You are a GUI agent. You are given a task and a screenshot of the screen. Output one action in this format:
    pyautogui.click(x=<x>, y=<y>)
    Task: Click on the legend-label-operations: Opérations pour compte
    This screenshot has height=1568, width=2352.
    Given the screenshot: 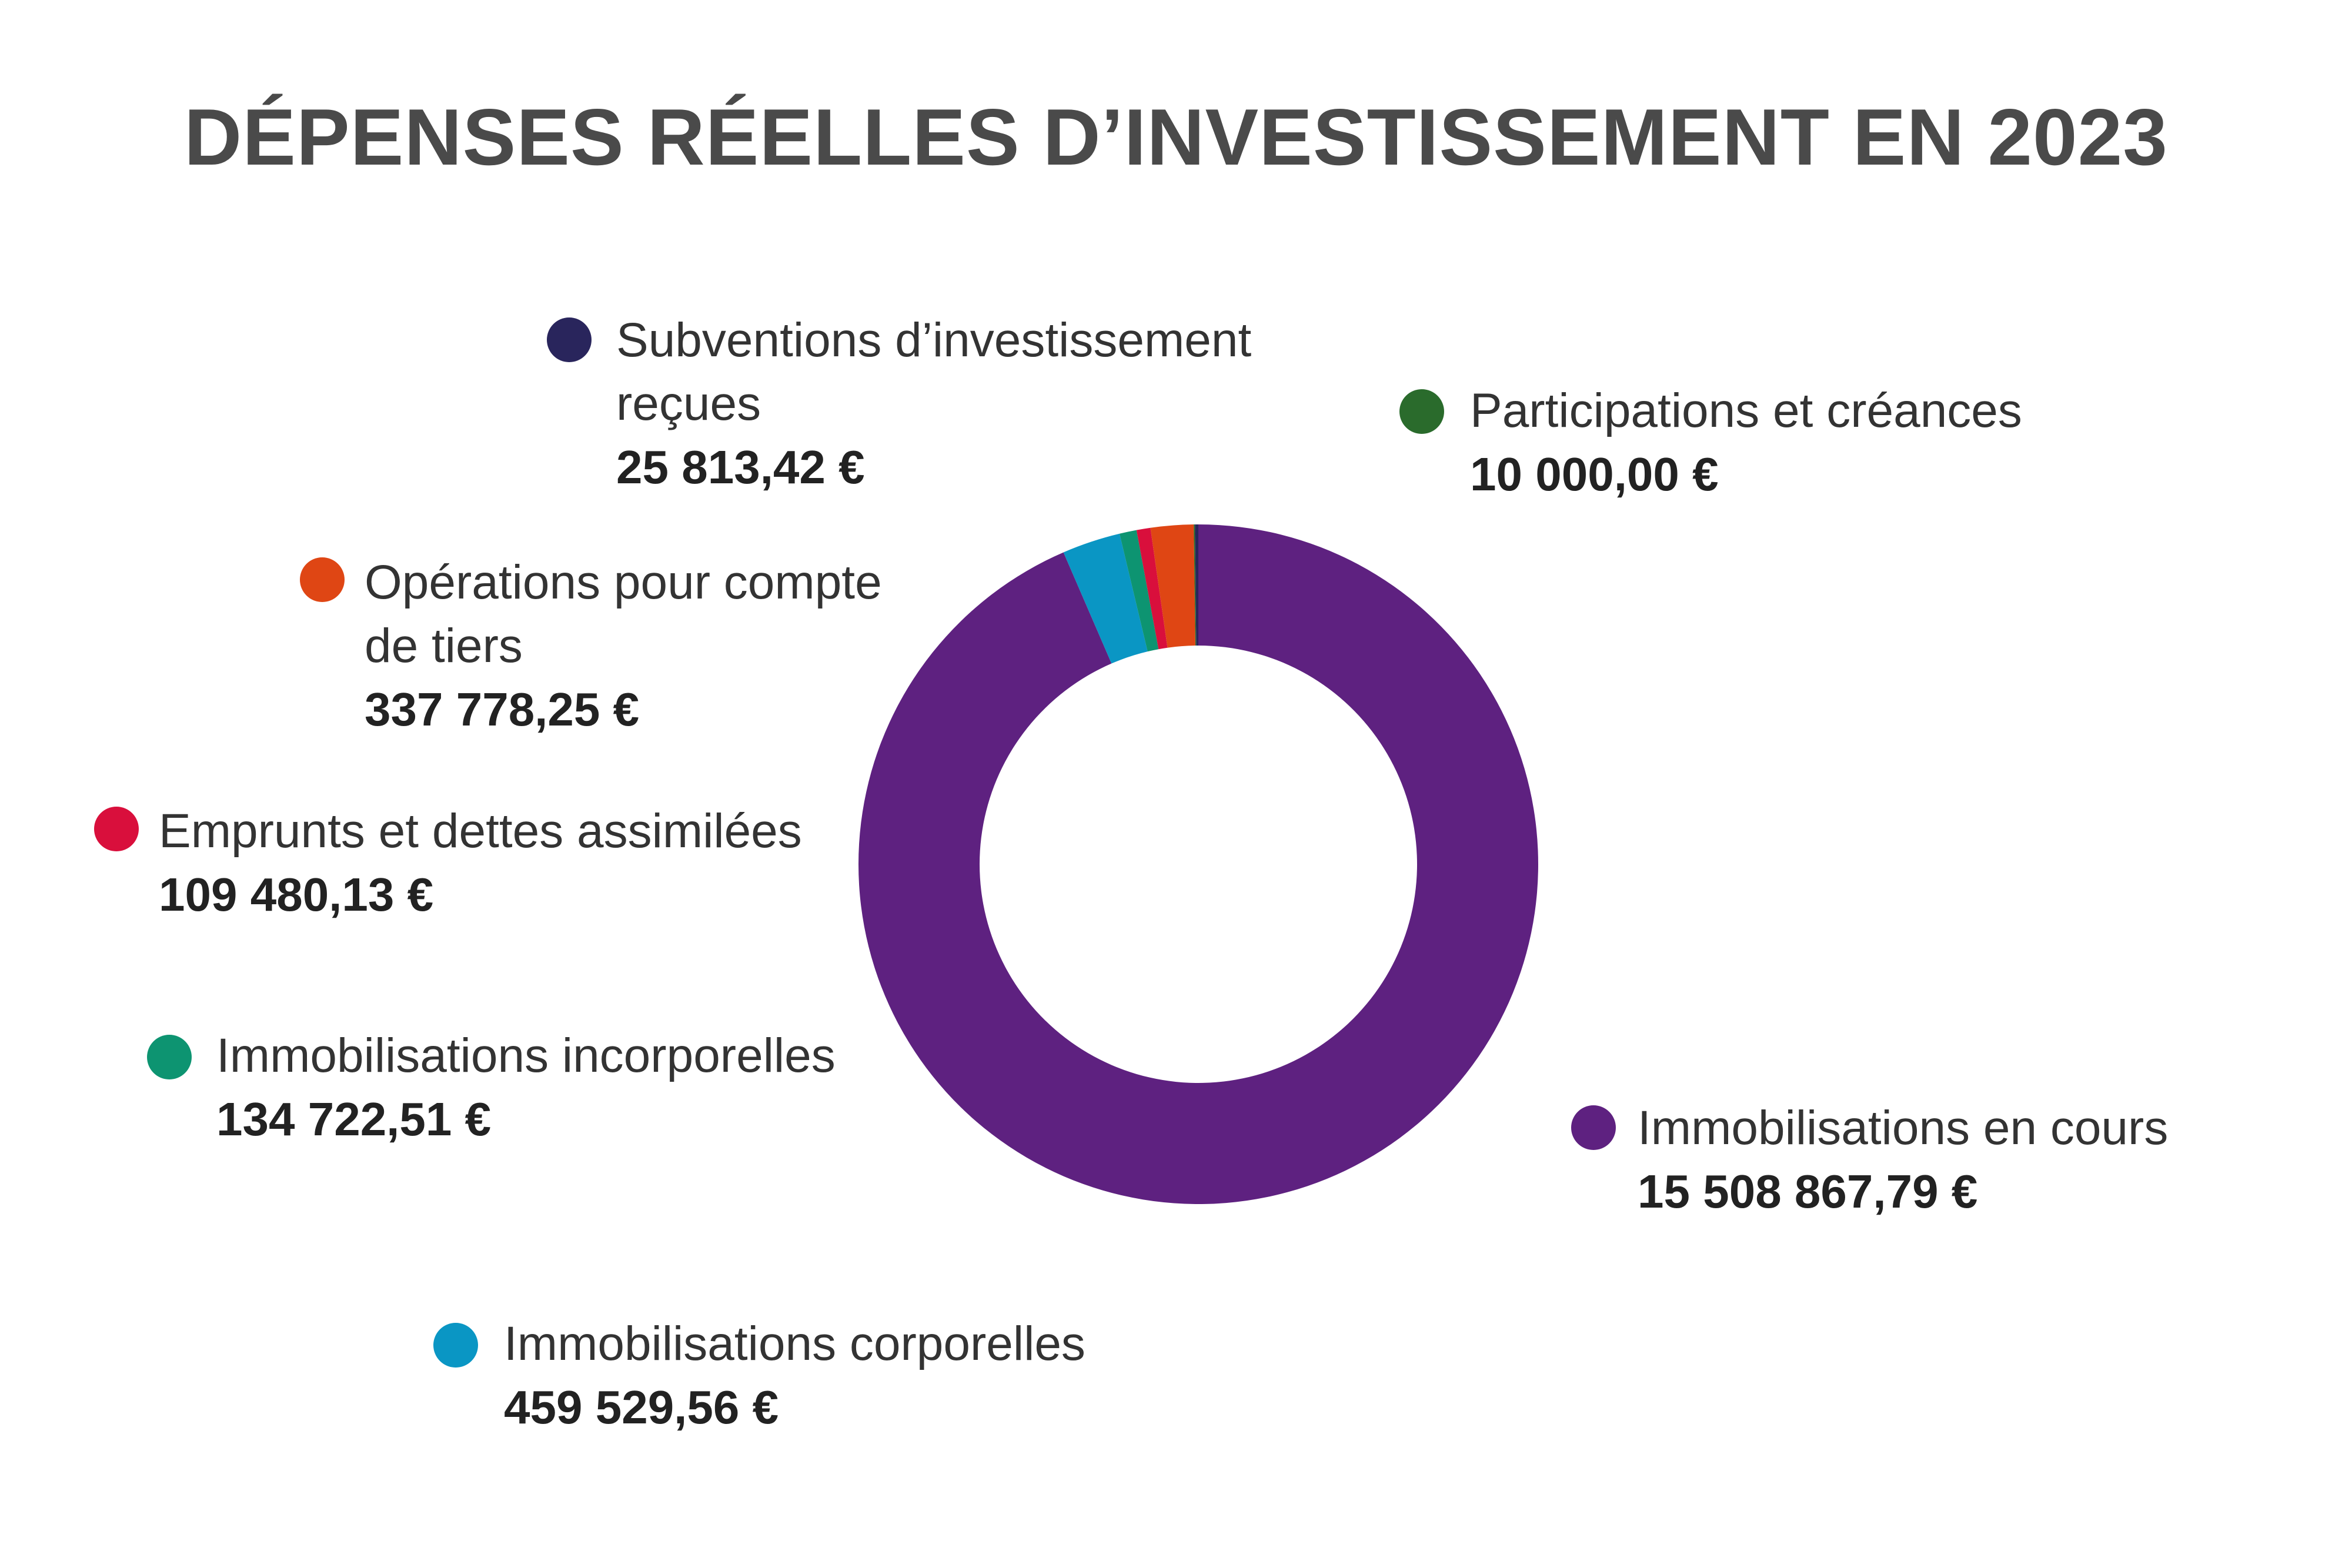 What is the action you would take?
    pyautogui.click(x=623, y=582)
    